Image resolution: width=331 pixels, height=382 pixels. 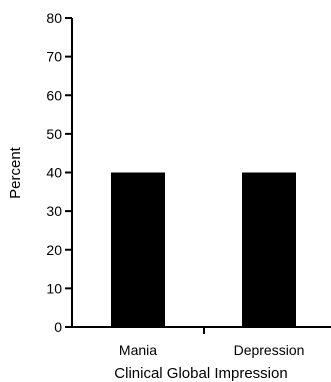 I want to click on y-tick-label-50: 50, so click(x=54, y=134).